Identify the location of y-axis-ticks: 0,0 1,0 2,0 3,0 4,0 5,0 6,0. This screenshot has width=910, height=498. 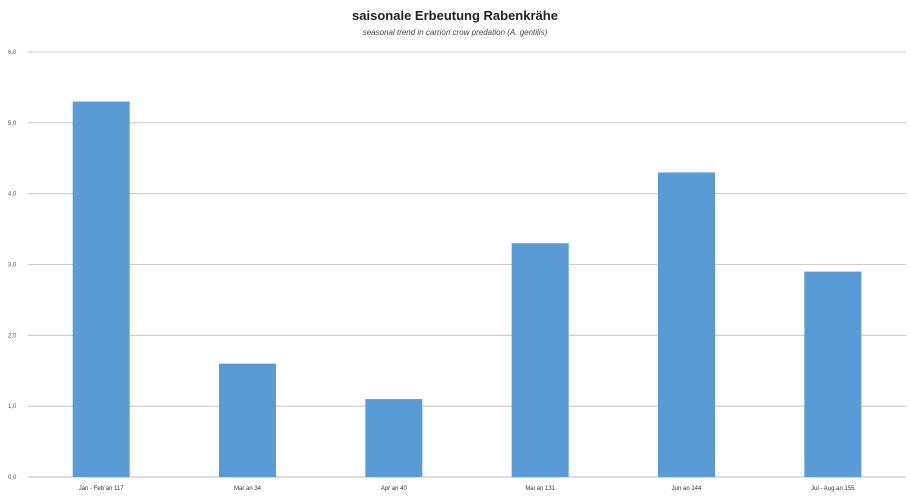
(12, 265).